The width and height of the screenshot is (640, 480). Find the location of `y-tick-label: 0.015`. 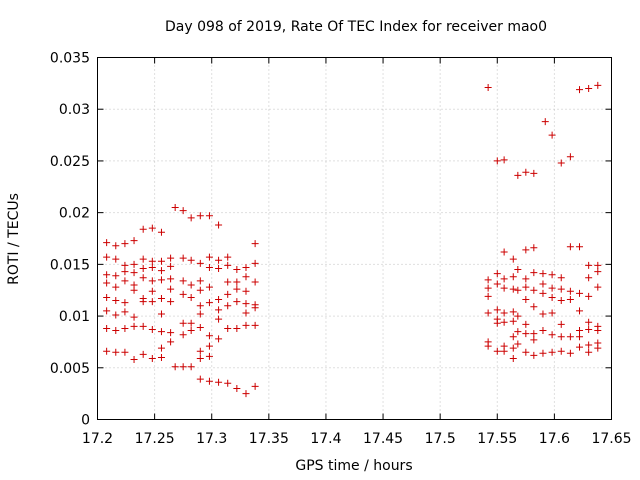

y-tick-label: 0.015 is located at coordinates (70, 265).